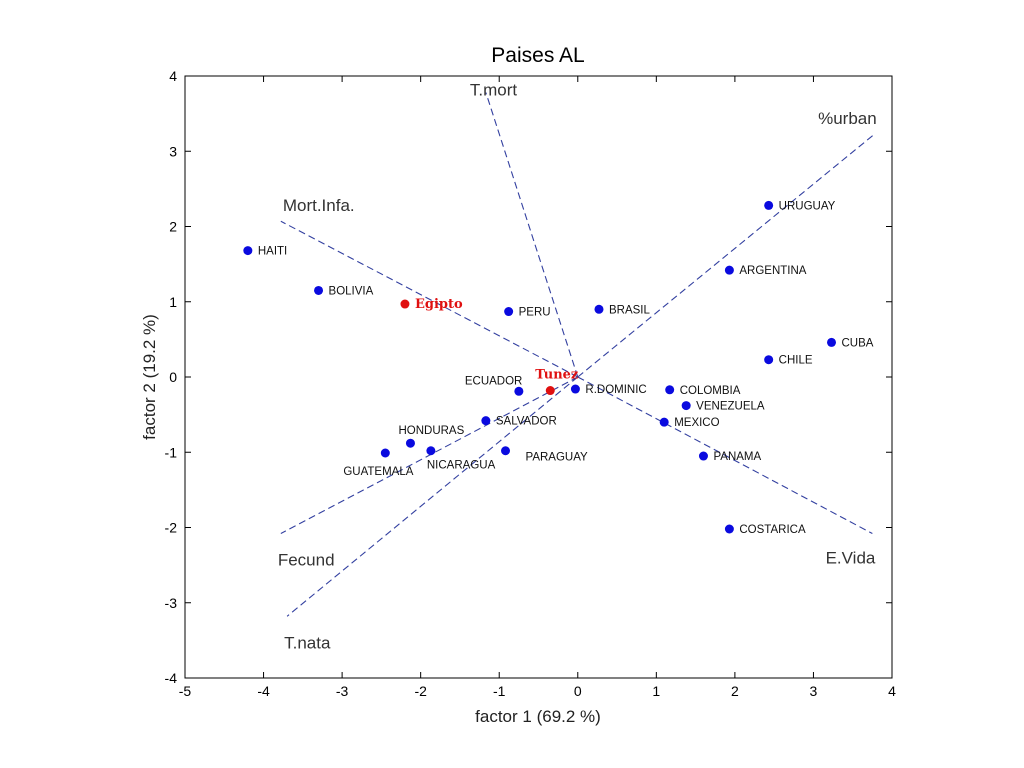  Describe the element at coordinates (307, 642) in the screenshot. I see `variable-label-t-nata: T.nata` at that location.